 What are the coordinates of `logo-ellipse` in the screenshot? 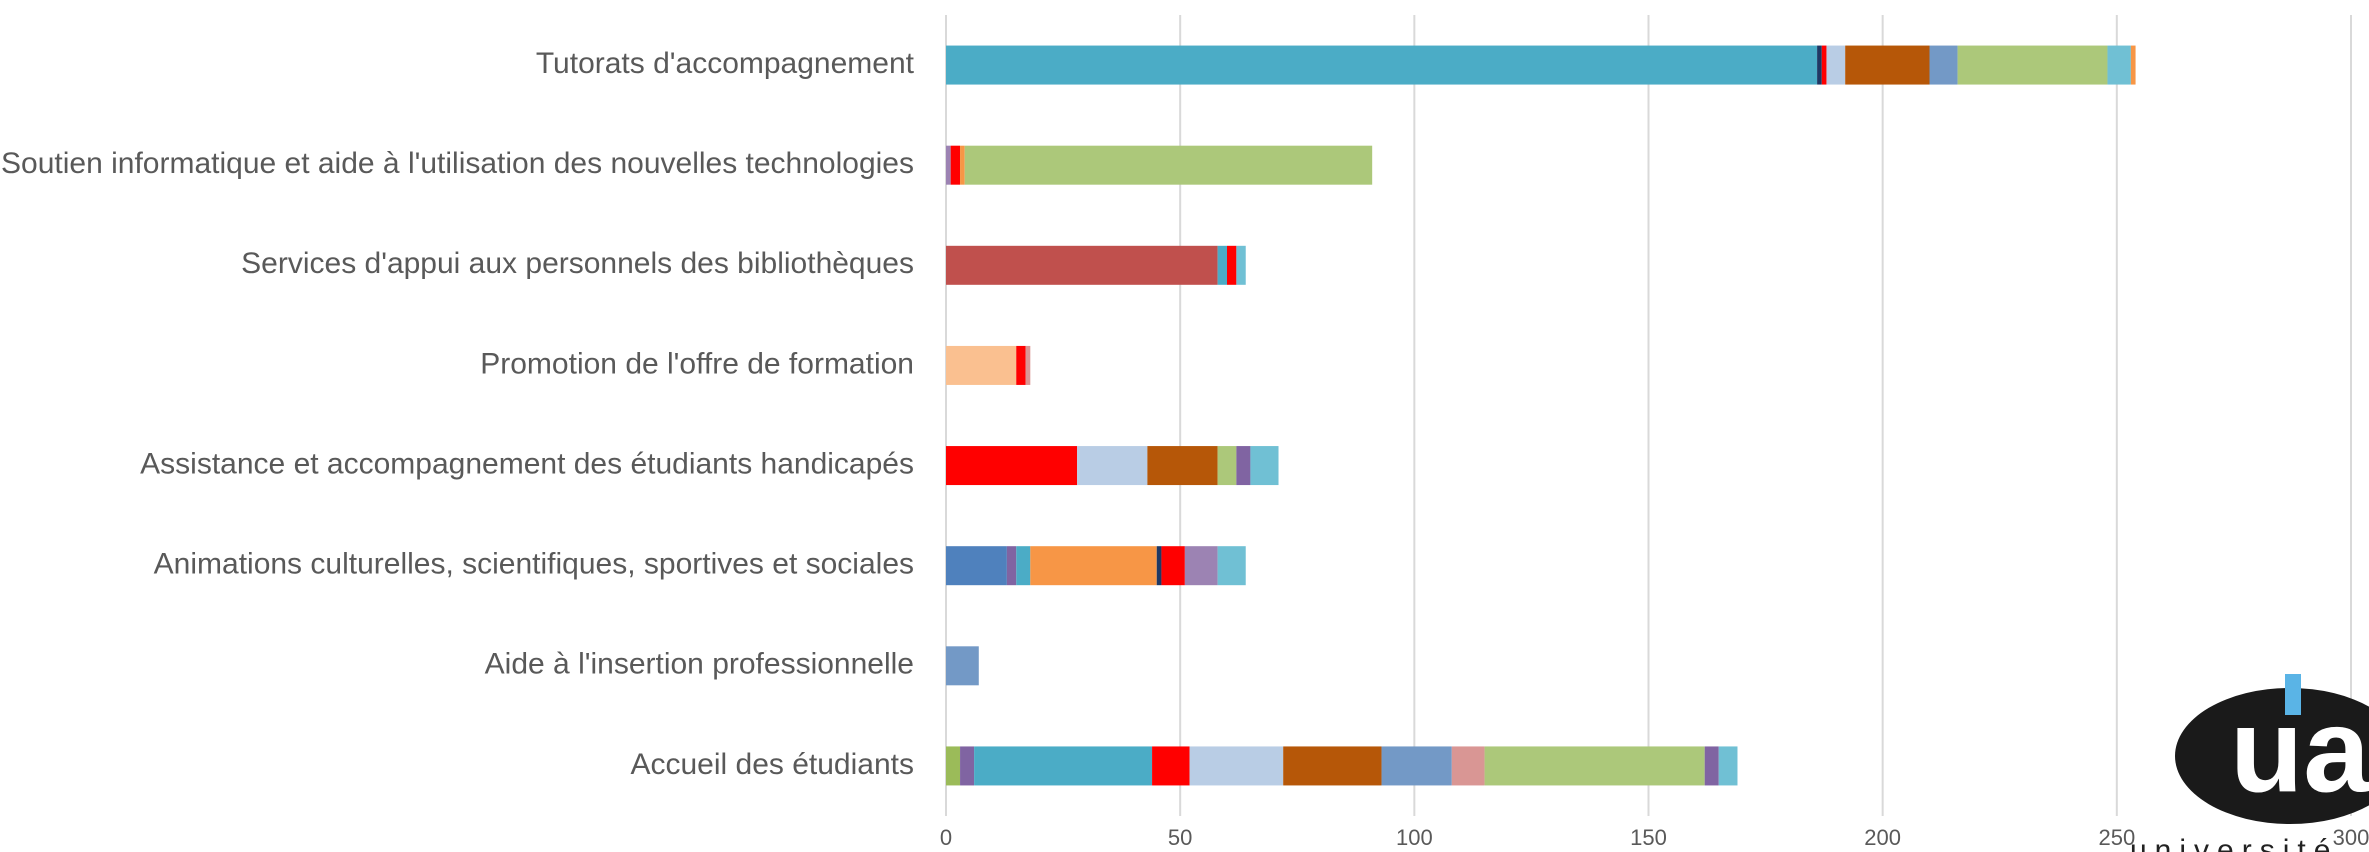 It's located at (2272, 756).